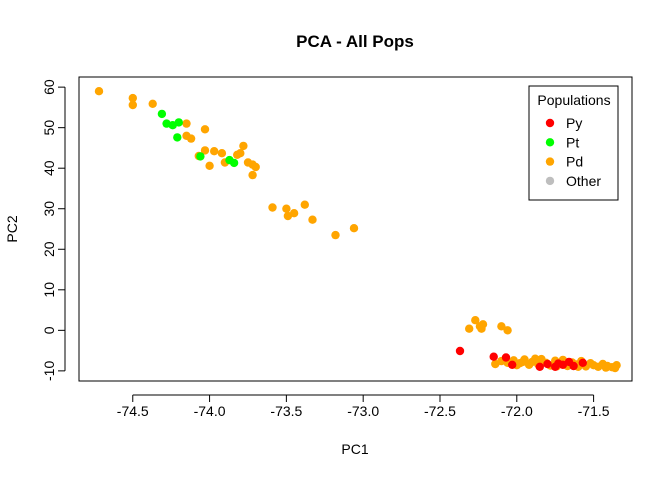 Image resolution: width=672 pixels, height=480 pixels. What do you see at coordinates (210, 411) in the screenshot?
I see `x-tick-label: -74.0` at bounding box center [210, 411].